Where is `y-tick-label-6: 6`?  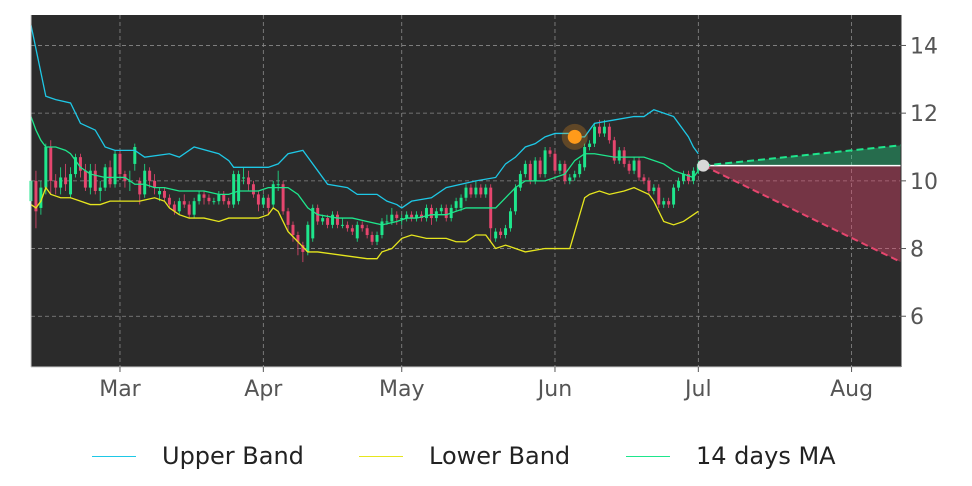 y-tick-label-6: 6 is located at coordinates (917, 317).